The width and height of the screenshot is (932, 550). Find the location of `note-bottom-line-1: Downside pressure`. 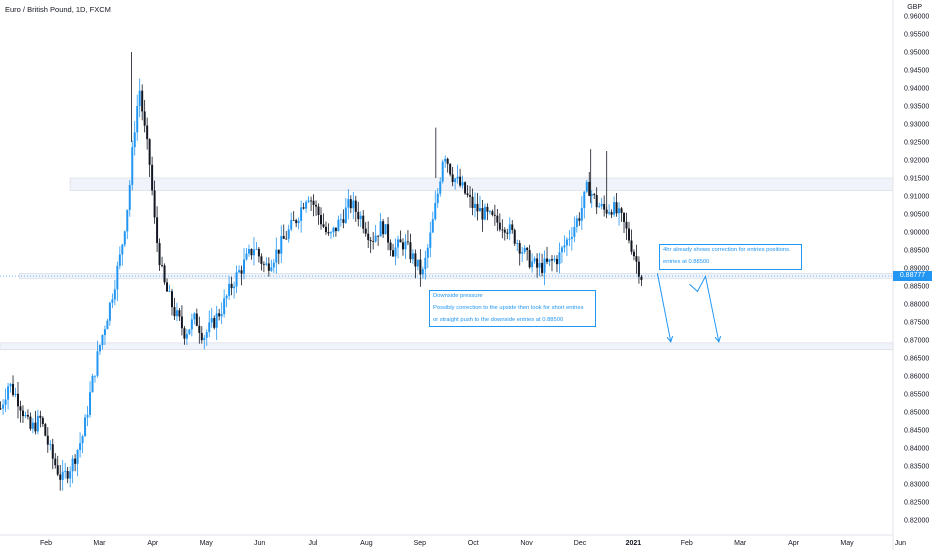

note-bottom-line-1: Downside pressure is located at coordinates (458, 296).